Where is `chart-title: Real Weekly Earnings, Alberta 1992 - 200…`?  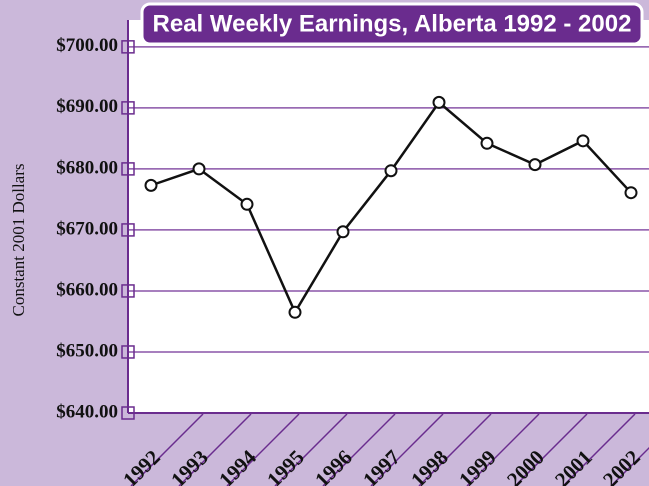
chart-title: Real Weekly Earnings, Alberta 1992 - 200… is located at coordinates (392, 23).